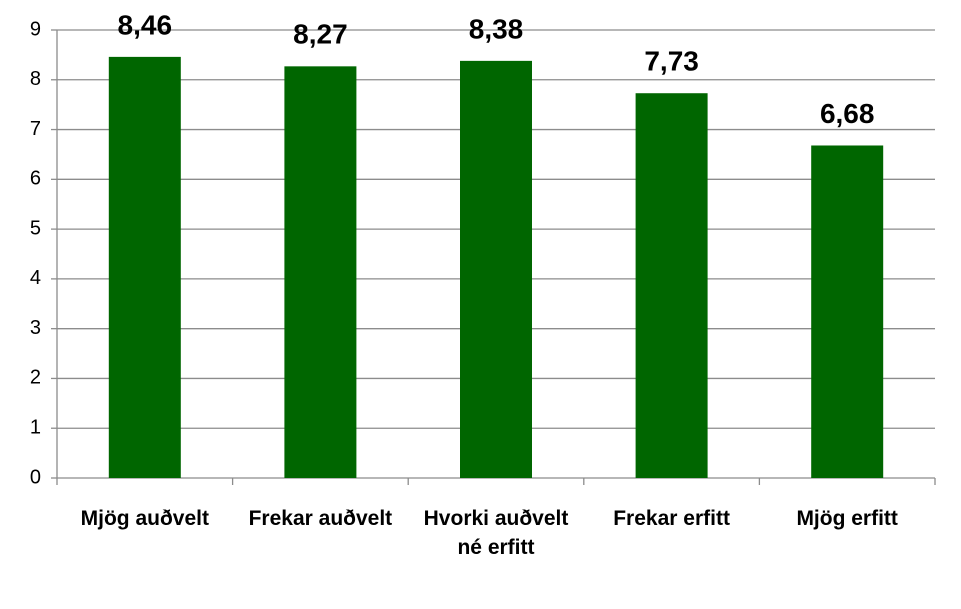  Describe the element at coordinates (35, 179) in the screenshot. I see `y-tick-label: 6` at that location.